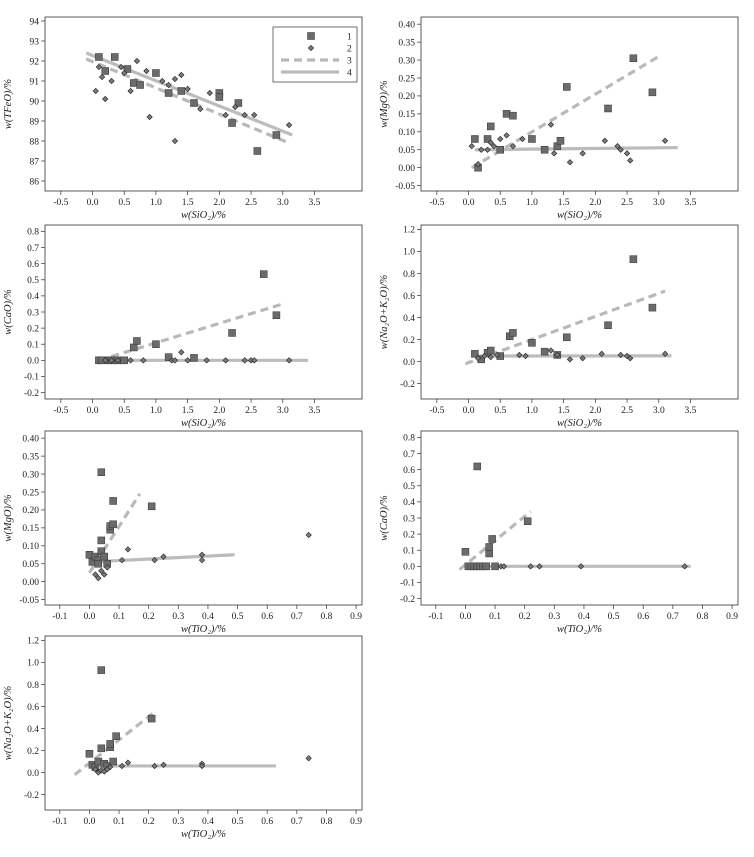  Describe the element at coordinates (732, 617) in the screenshot. I see `x-tick-label: 0.9` at that location.